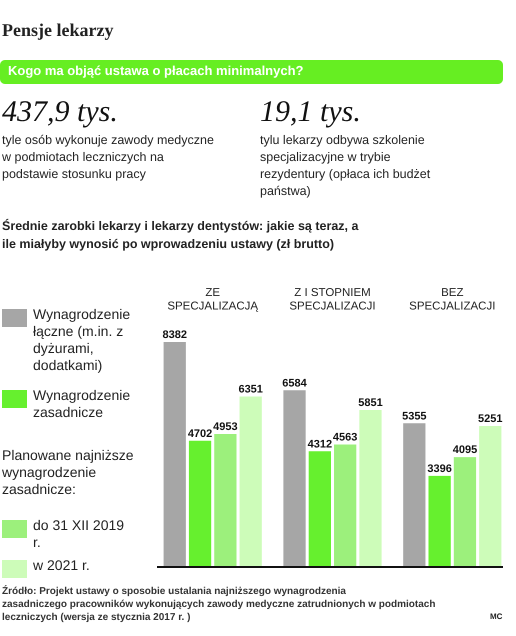 The width and height of the screenshot is (516, 636). Describe the element at coordinates (414, 416) in the screenshot. I see `data-label: 5355` at that location.